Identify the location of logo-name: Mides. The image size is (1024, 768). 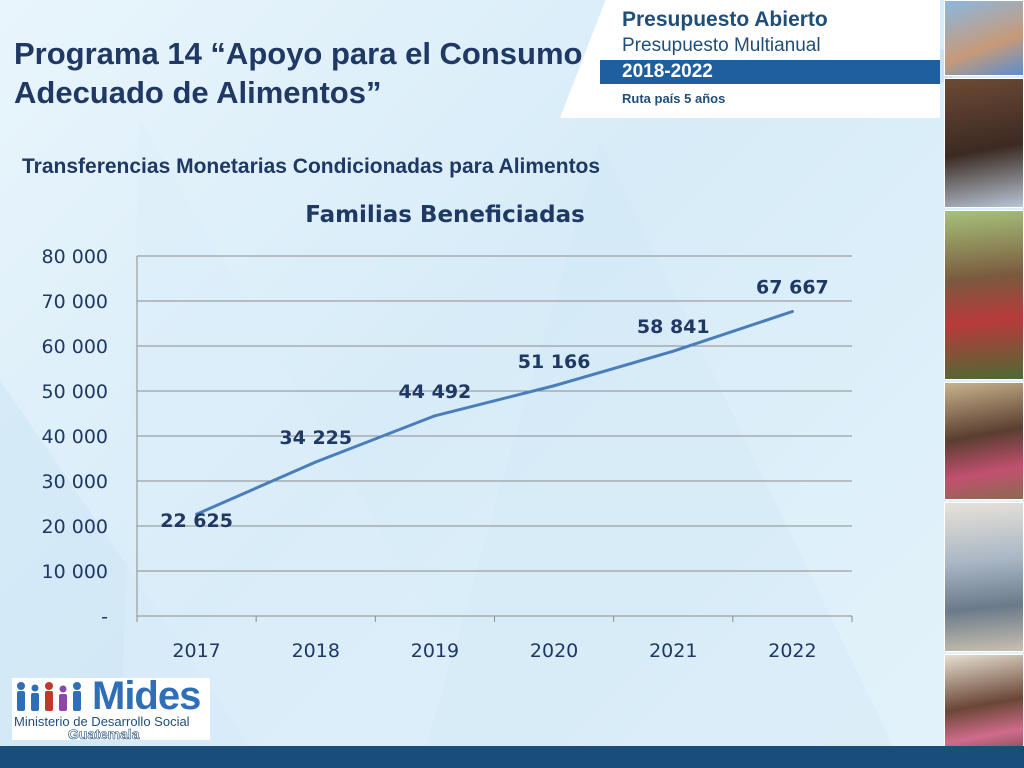
(146, 696).